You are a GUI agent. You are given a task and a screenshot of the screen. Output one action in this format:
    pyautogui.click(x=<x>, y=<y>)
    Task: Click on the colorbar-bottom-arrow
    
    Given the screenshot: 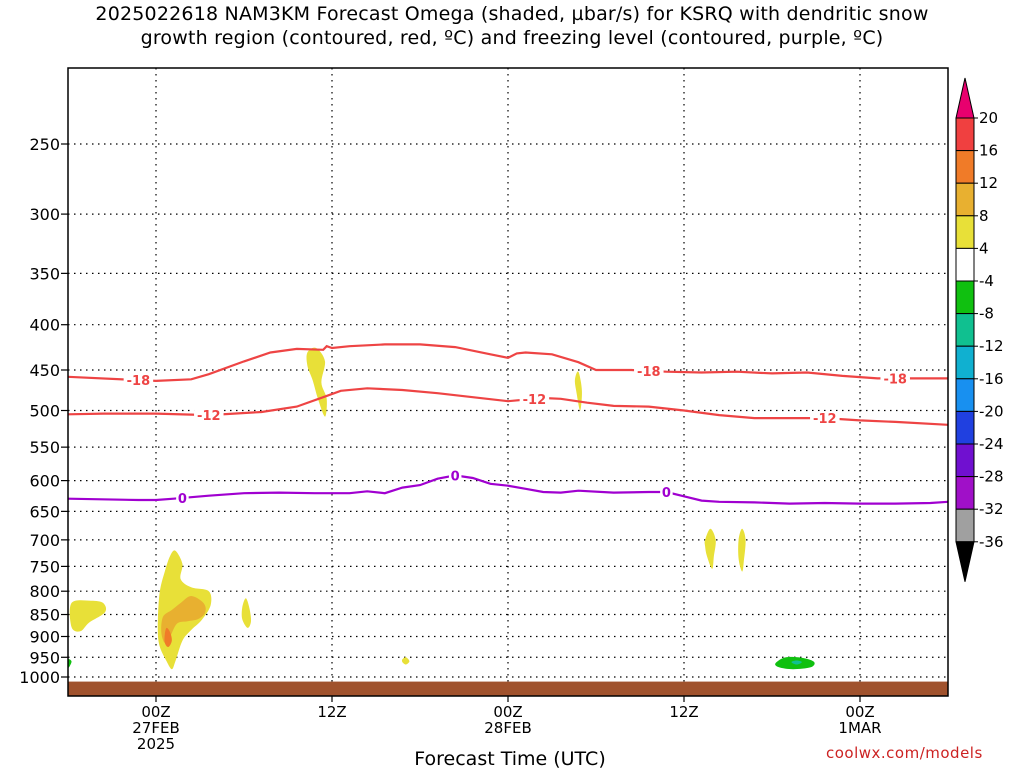 What is the action you would take?
    pyautogui.click(x=965, y=561)
    